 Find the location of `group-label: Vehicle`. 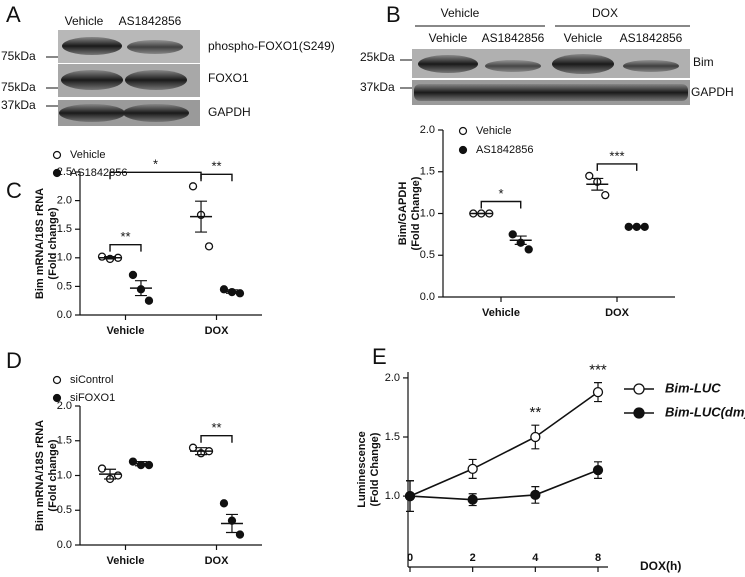

group-label: Vehicle is located at coordinates (460, 13).